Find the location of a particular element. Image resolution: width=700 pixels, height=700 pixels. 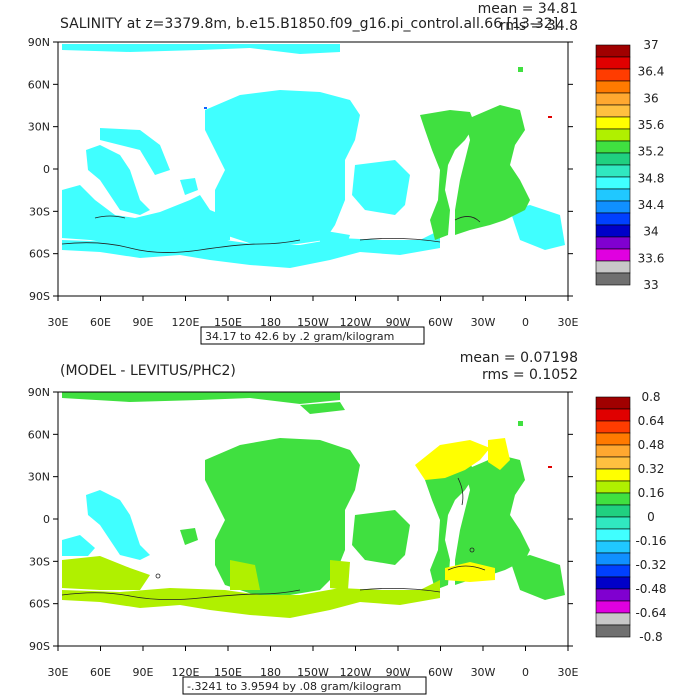

lon-tick-label: 60E is located at coordinates (100, 322).